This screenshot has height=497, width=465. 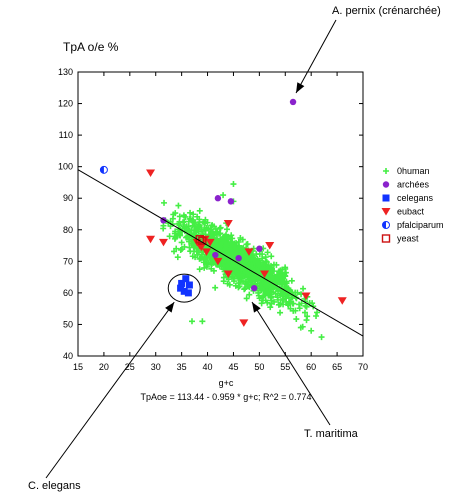 I want to click on series-arch-es, so click(x=228, y=195).